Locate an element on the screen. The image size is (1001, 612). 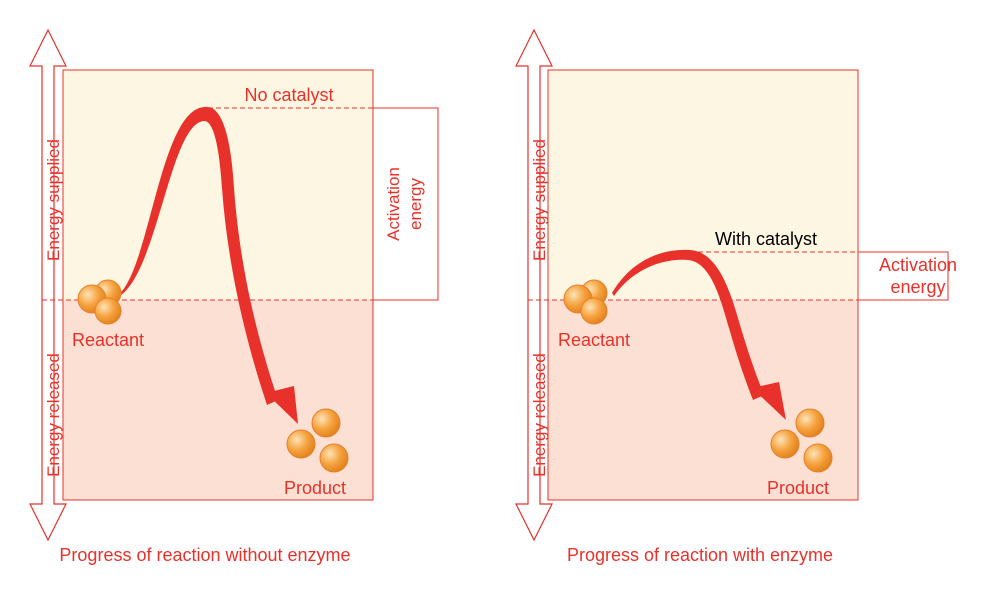
right-reaction-curve is located at coordinates (688, 324).